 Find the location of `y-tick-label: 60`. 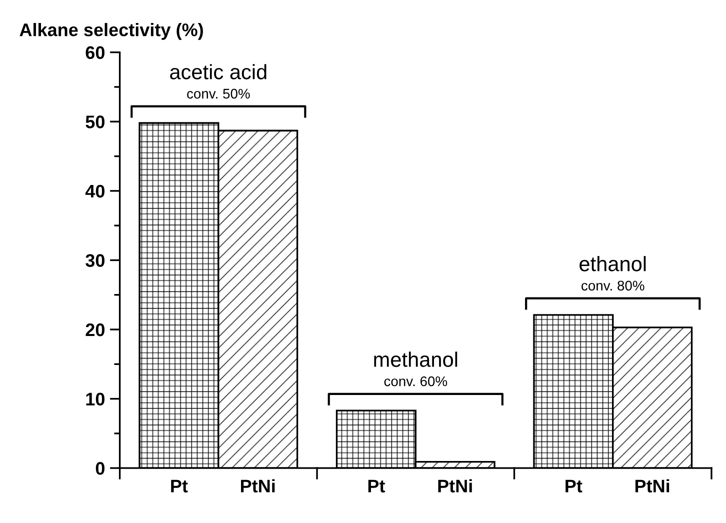

y-tick-label: 60 is located at coordinates (95, 53).